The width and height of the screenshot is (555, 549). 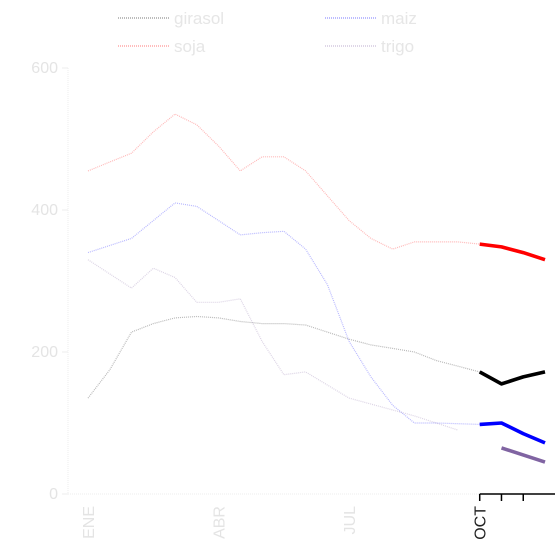 What do you see at coordinates (399, 18) in the screenshot?
I see `legend-label-maiz: maiz` at bounding box center [399, 18].